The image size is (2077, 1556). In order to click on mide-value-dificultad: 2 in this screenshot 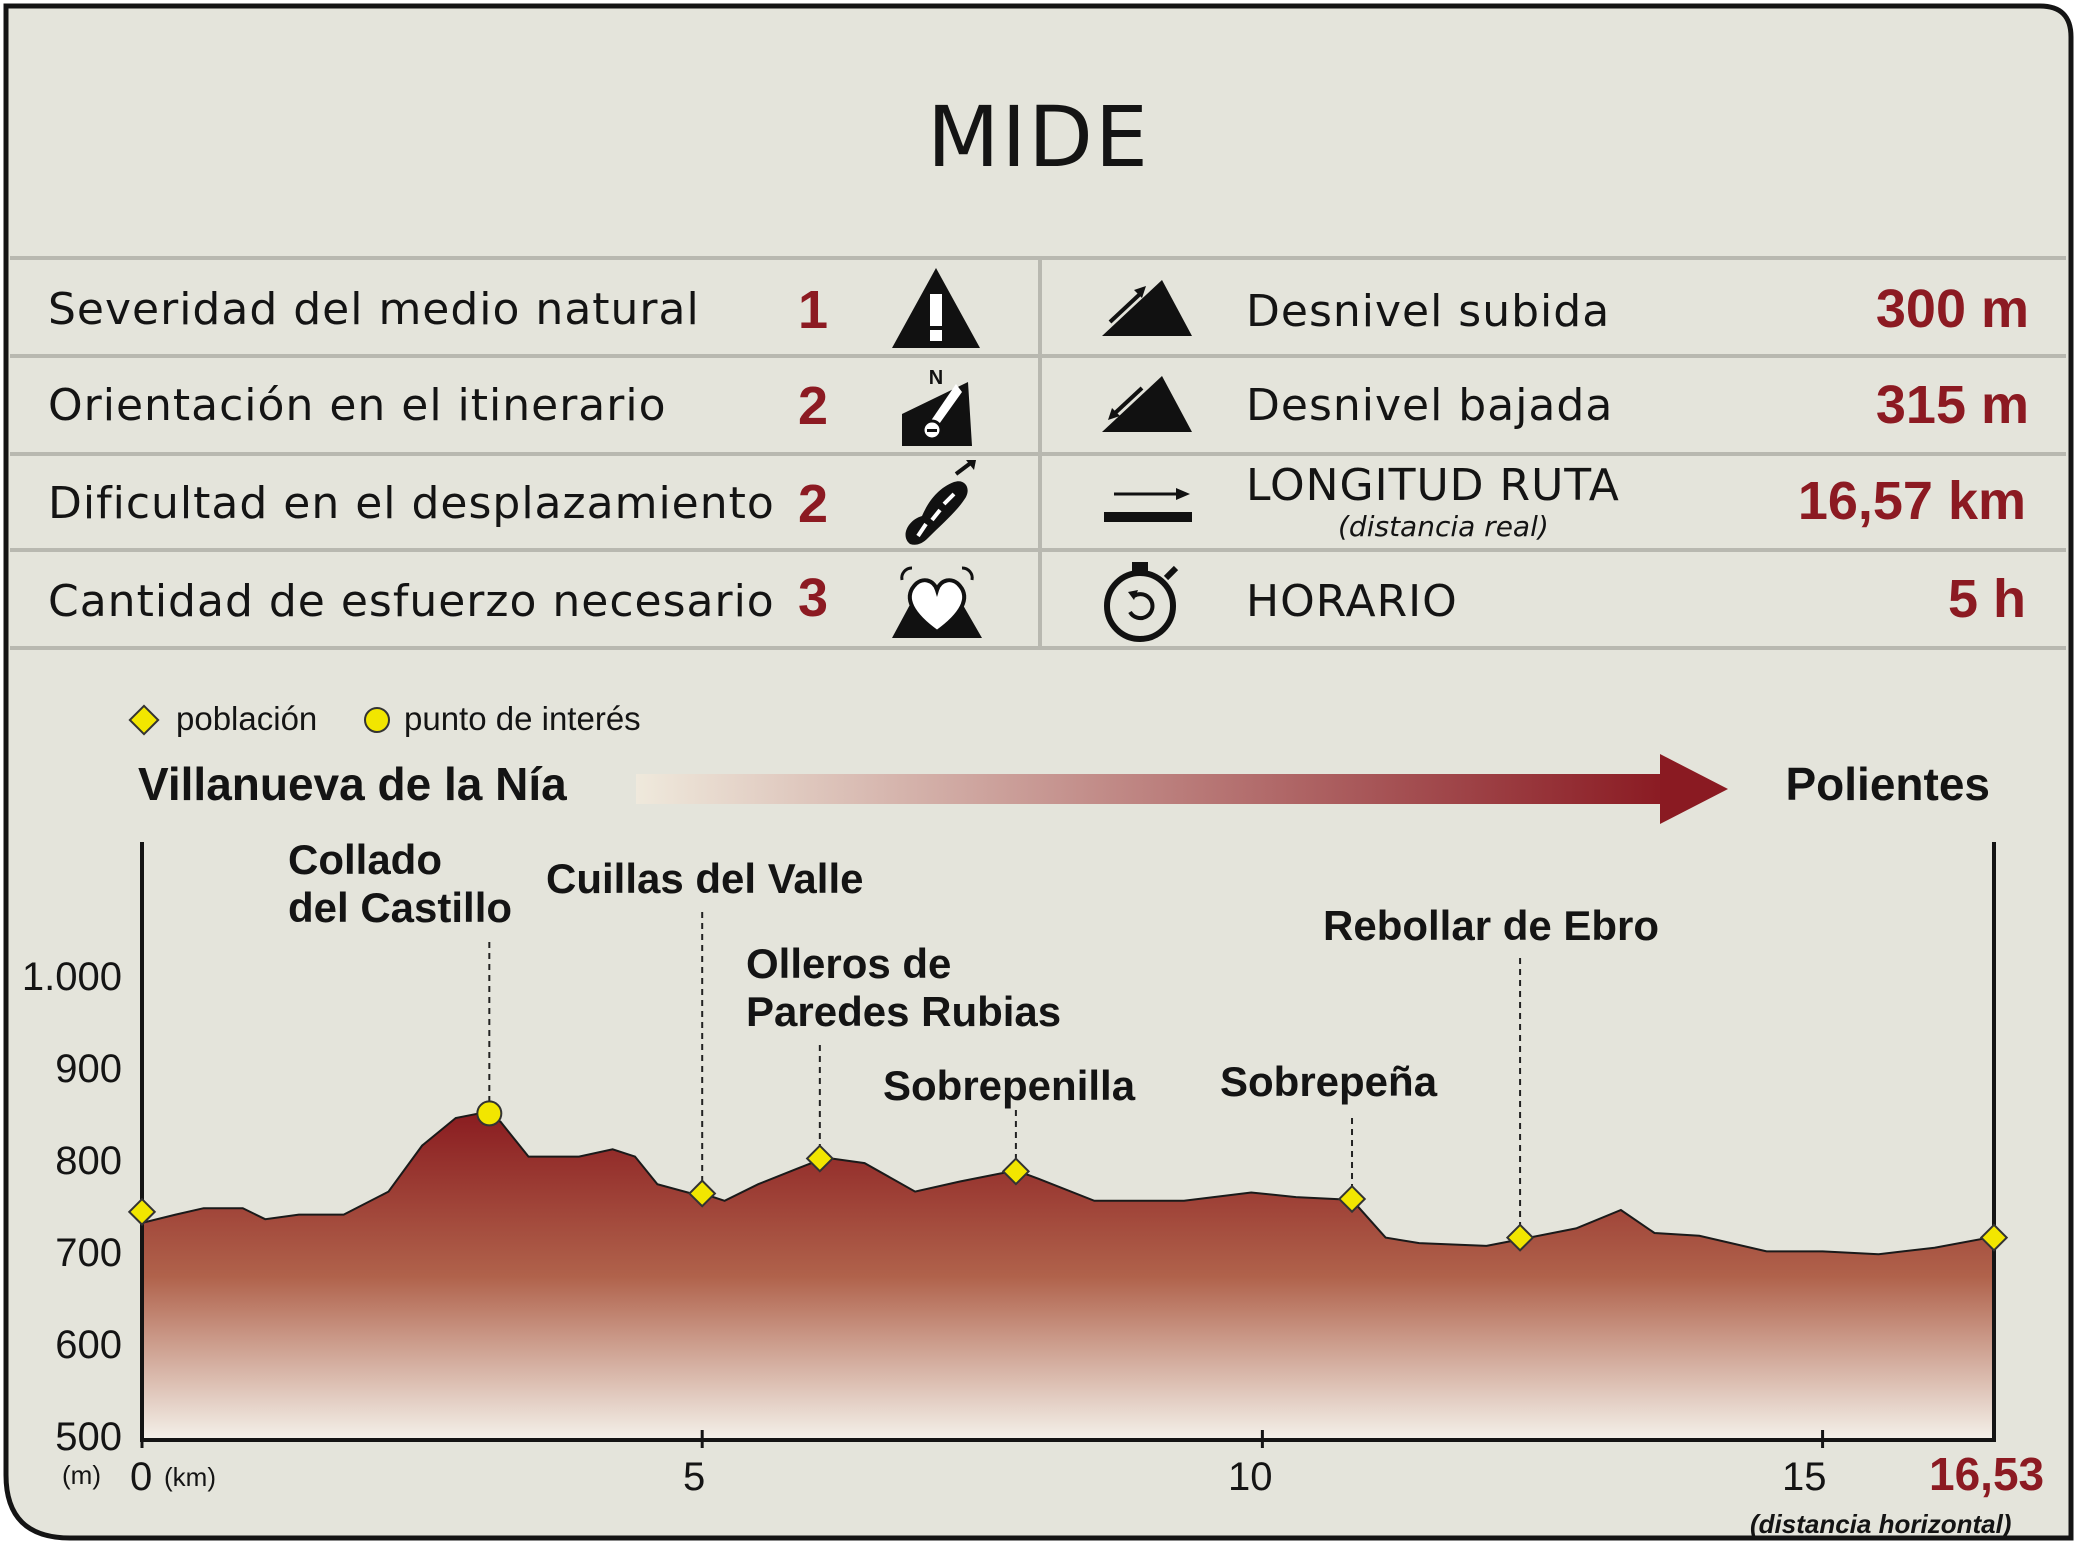, I will do `click(813, 504)`.